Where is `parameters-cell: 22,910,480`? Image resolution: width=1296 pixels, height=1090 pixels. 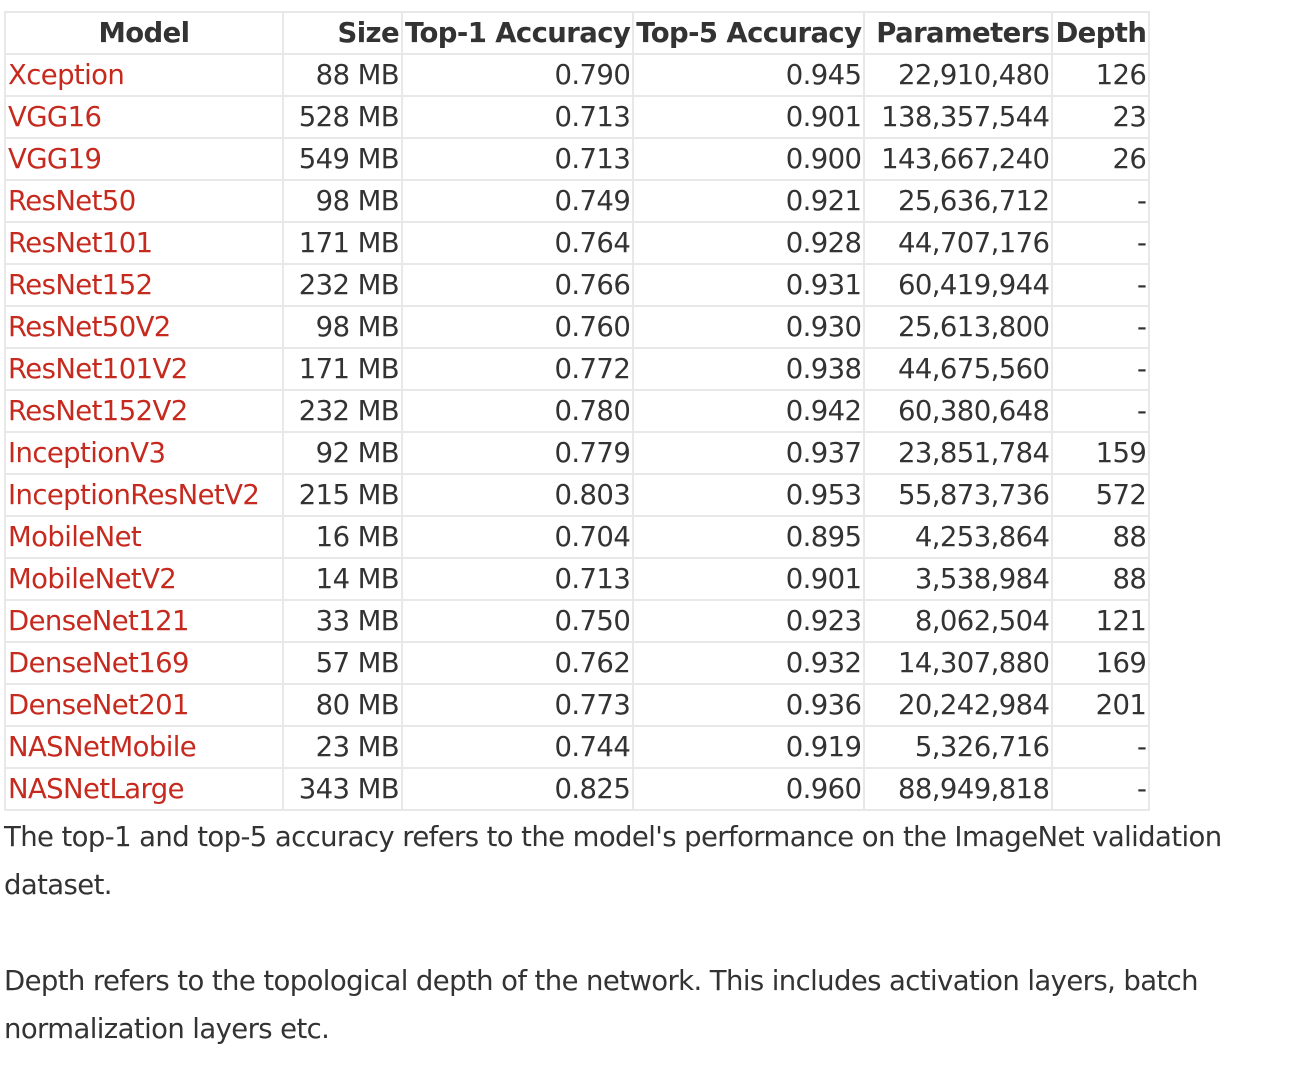
parameters-cell: 22,910,480 is located at coordinates (958, 75).